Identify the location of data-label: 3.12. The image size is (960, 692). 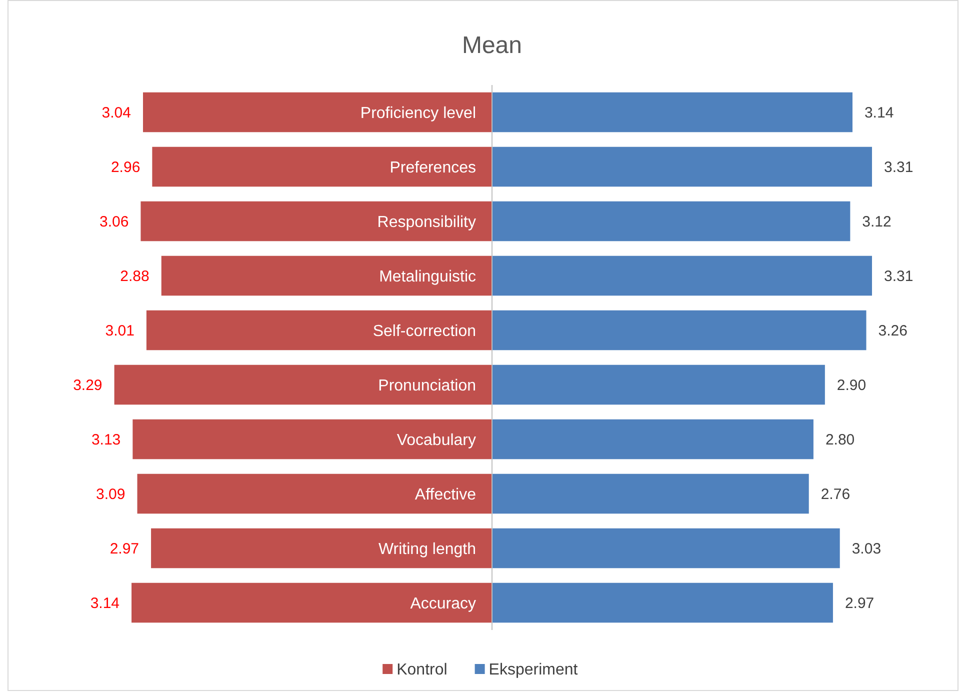
(877, 222).